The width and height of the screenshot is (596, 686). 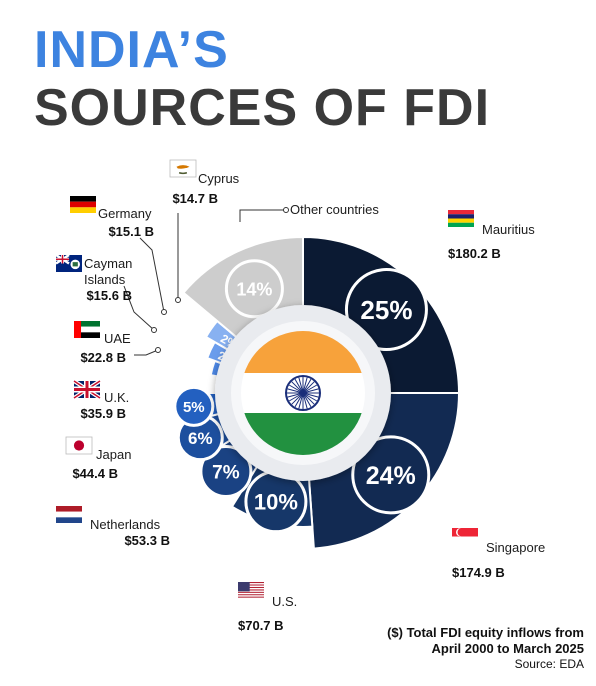 What do you see at coordinates (103, 357) in the screenshot?
I see `value-label: $22.8 B` at bounding box center [103, 357].